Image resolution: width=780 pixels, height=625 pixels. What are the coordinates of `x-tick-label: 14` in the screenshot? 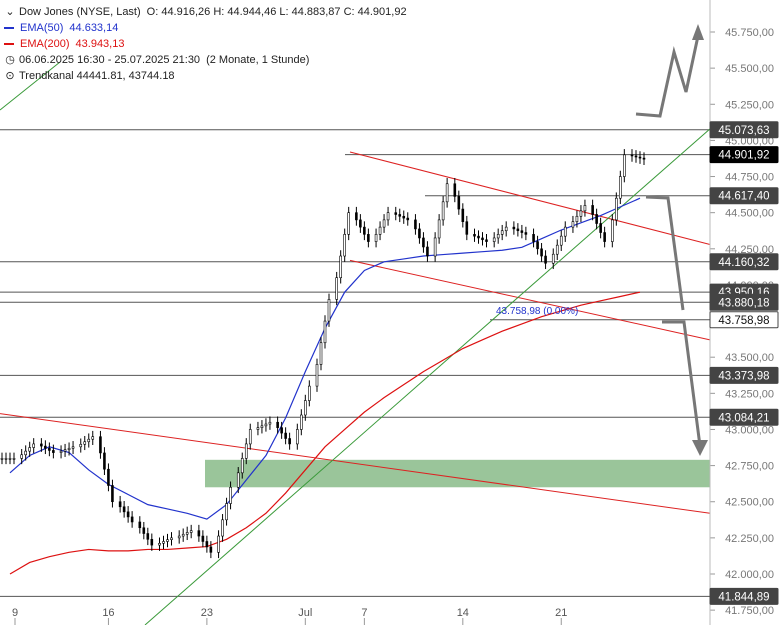 It's located at (463, 613).